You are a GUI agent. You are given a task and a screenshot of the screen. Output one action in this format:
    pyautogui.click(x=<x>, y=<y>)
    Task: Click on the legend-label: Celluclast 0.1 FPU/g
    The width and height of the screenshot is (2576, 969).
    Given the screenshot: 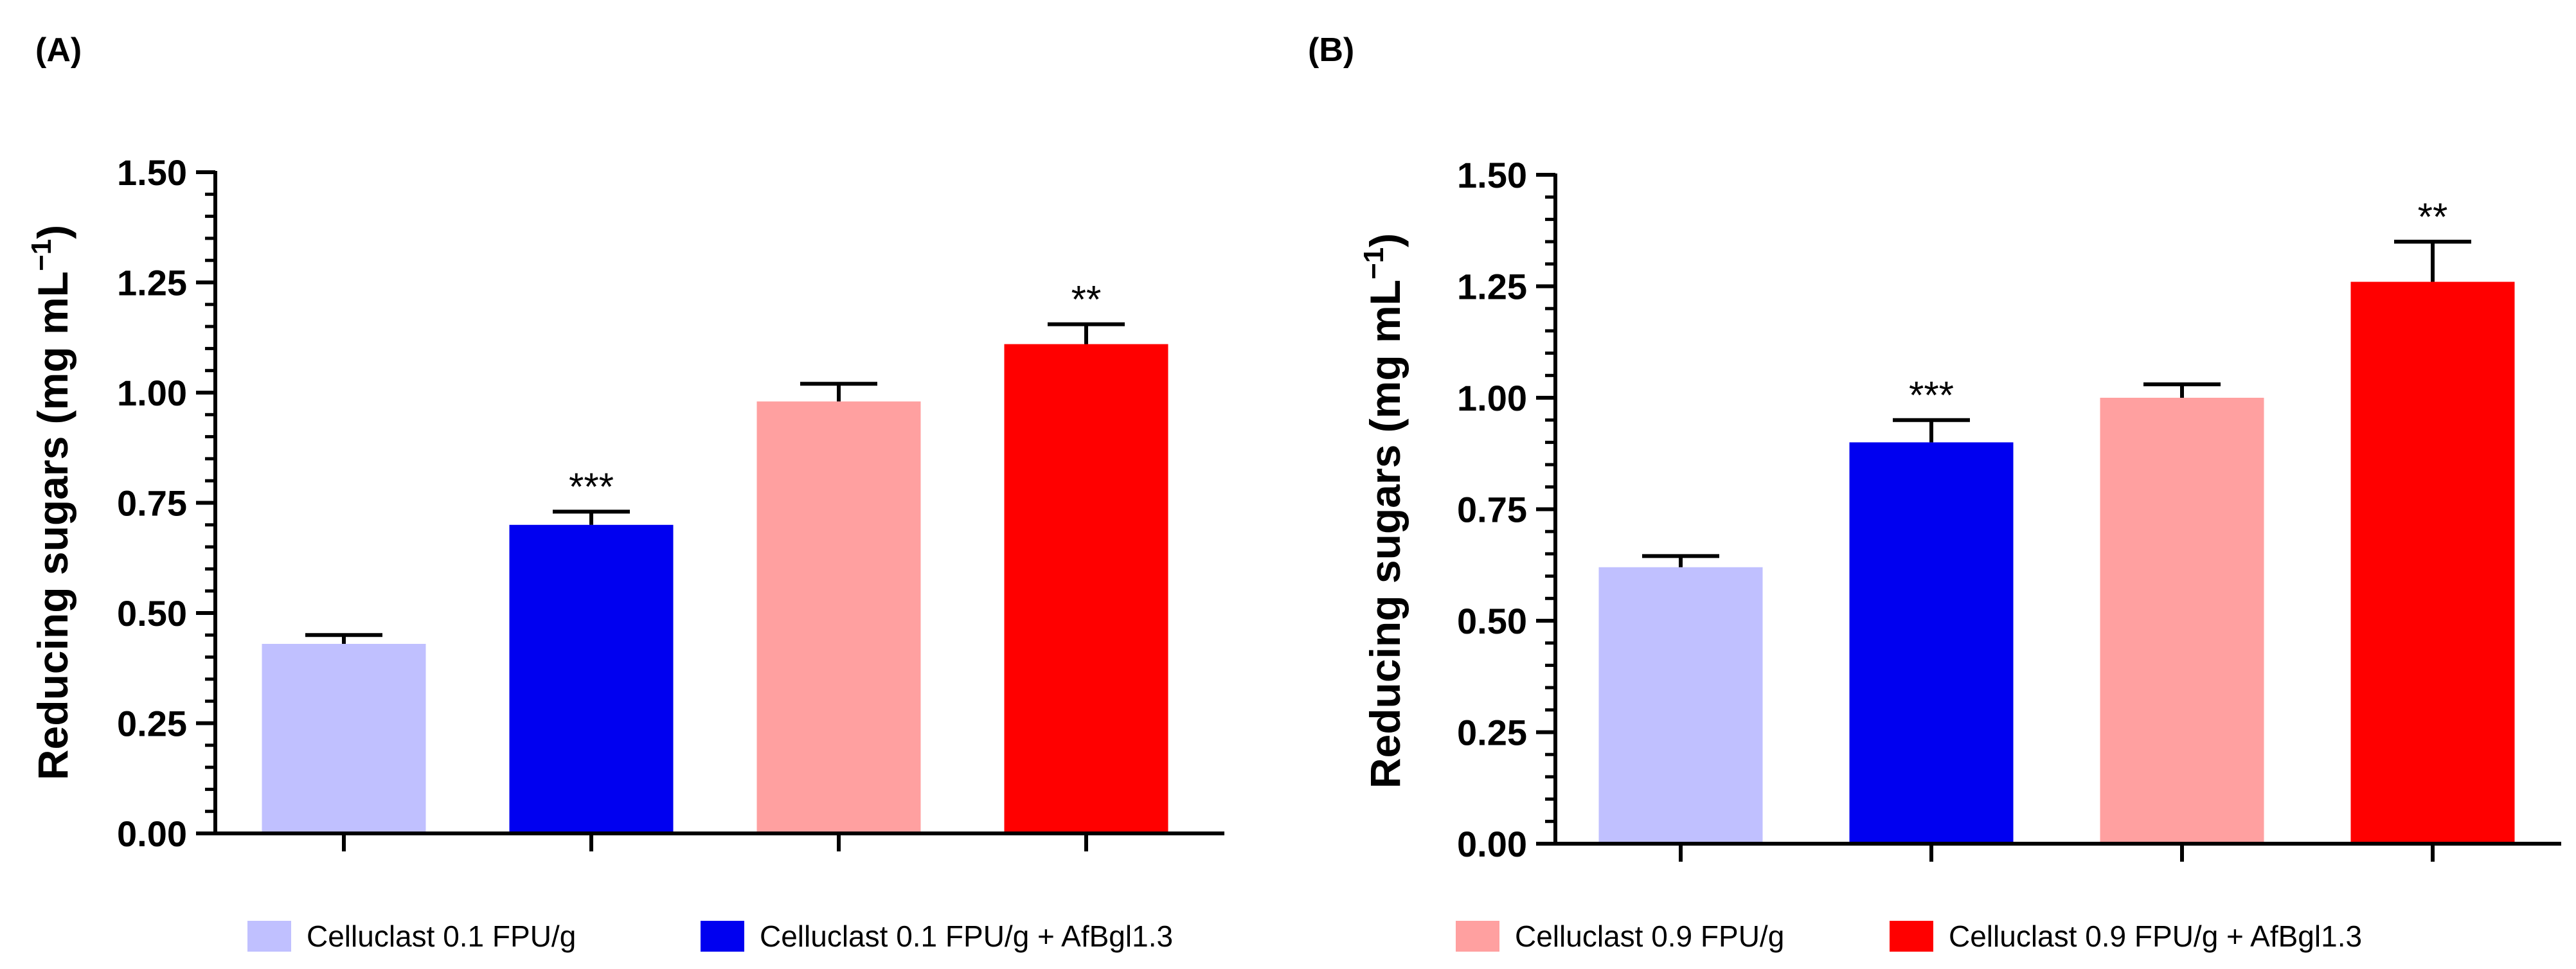 What is the action you would take?
    pyautogui.click(x=441, y=937)
    